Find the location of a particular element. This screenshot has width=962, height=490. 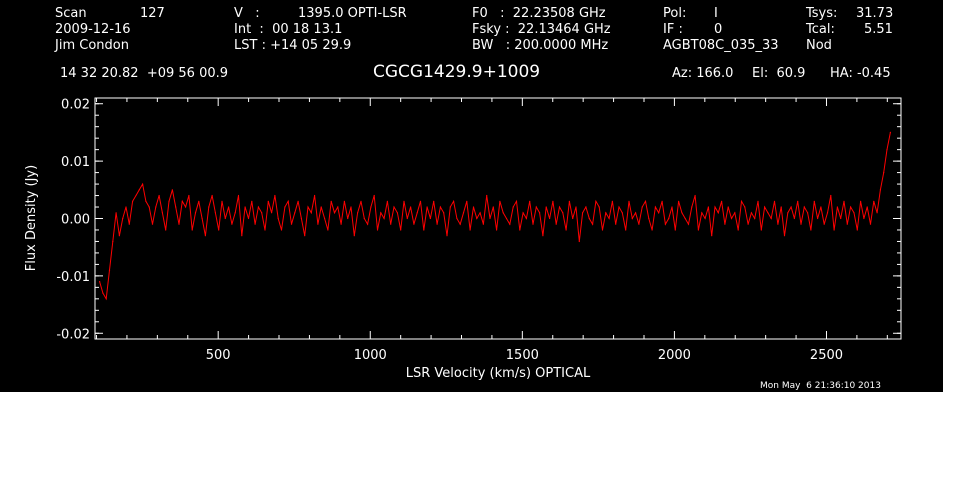

obs-date: 2009-12-16 is located at coordinates (93, 29).